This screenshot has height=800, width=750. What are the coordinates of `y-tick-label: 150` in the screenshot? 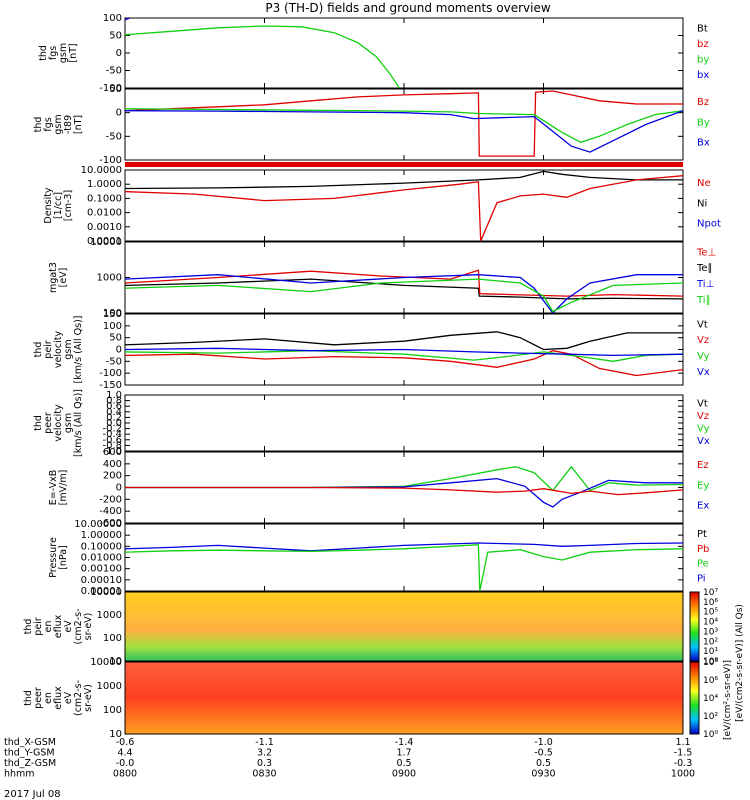 It's located at (112, 314).